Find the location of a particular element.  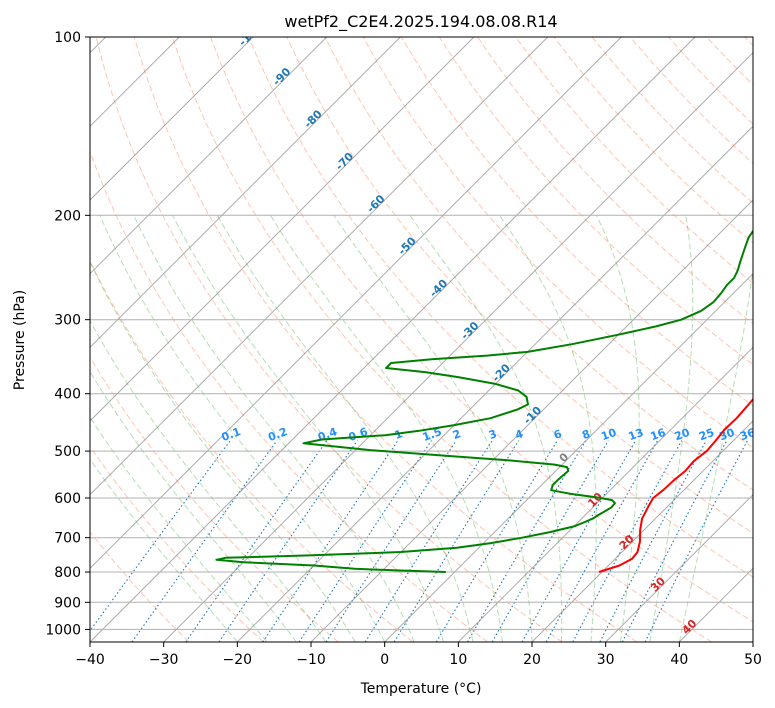

y-tick-label: 400 is located at coordinates (67, 395).